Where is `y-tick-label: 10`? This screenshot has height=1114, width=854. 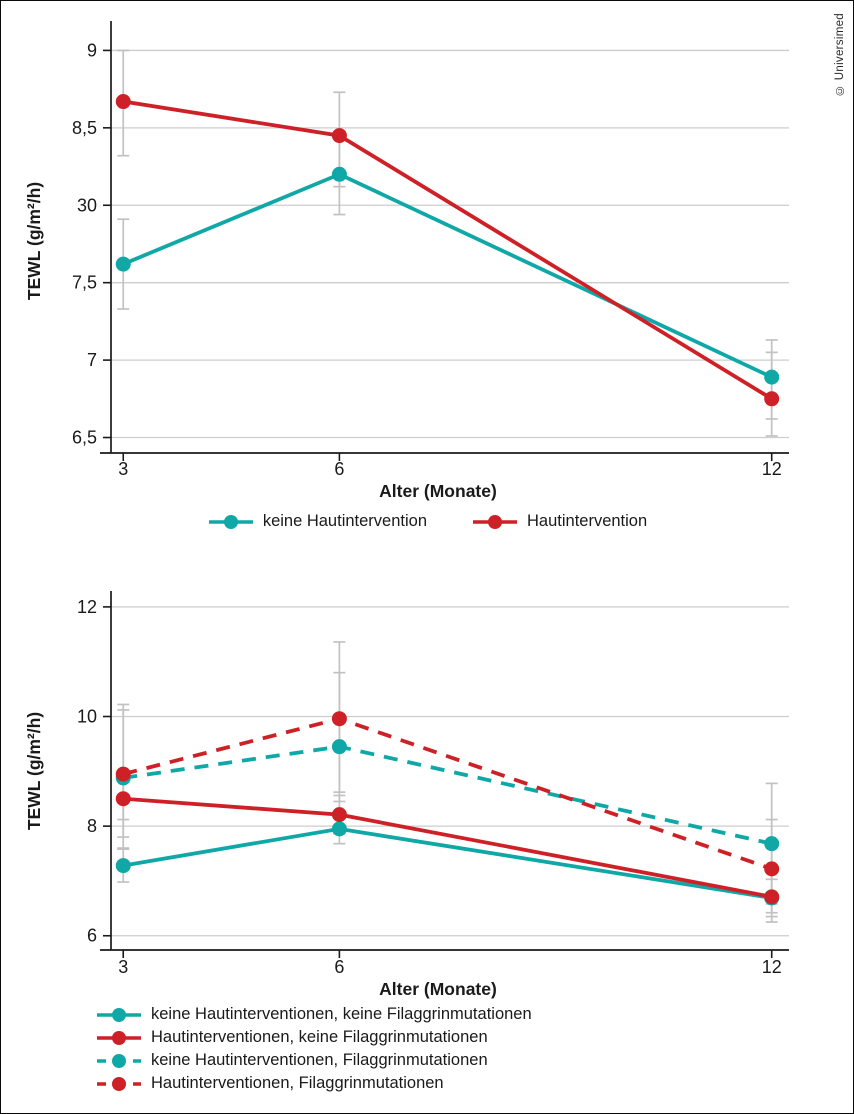 y-tick-label: 10 is located at coordinates (87, 717).